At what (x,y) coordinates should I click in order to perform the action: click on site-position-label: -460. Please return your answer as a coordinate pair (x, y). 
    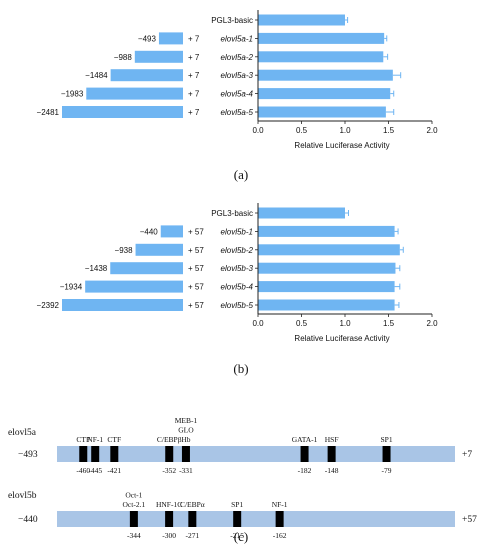
    Looking at the image, I should click on (83, 470).